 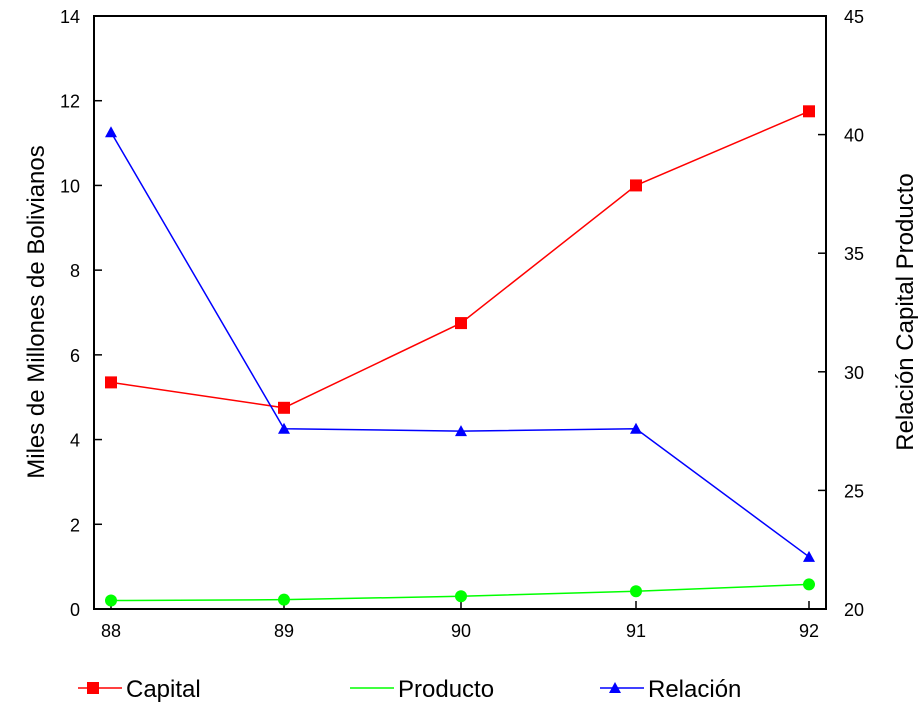 I want to click on right-tick-label: 45, so click(x=854, y=17).